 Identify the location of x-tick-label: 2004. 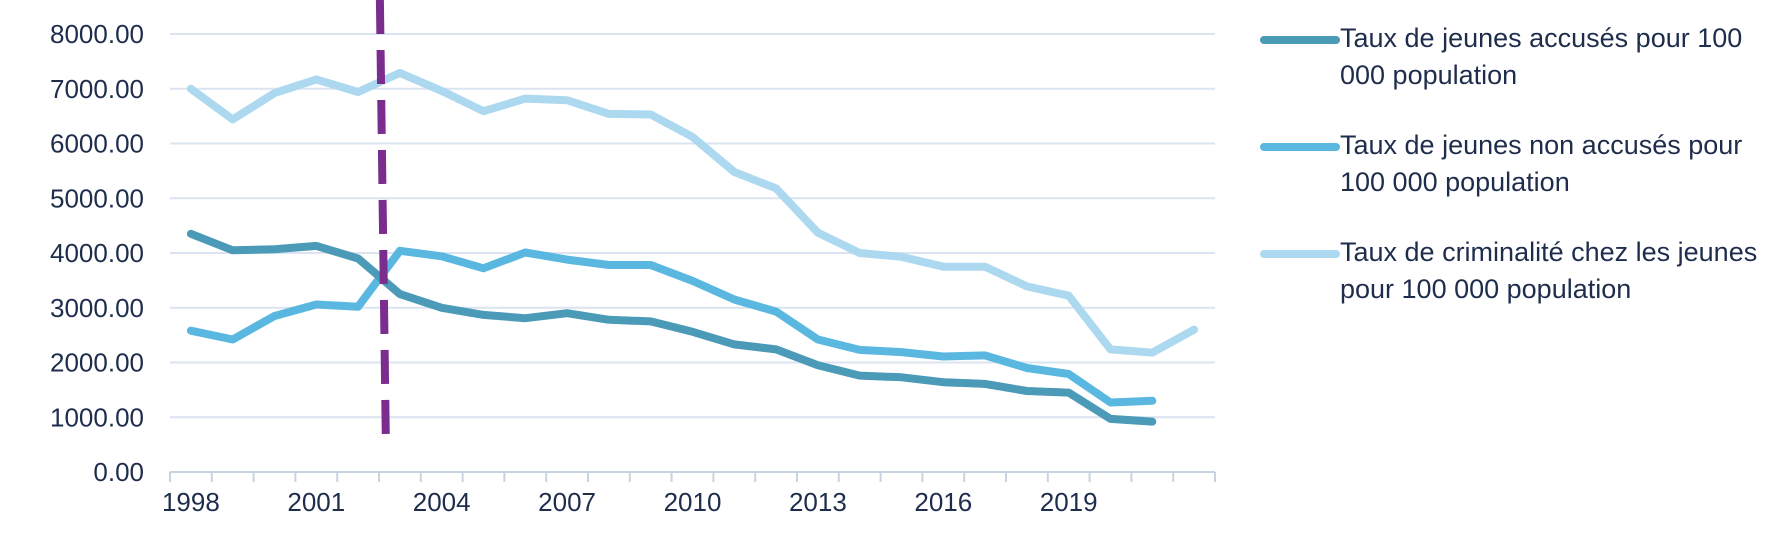
(442, 502).